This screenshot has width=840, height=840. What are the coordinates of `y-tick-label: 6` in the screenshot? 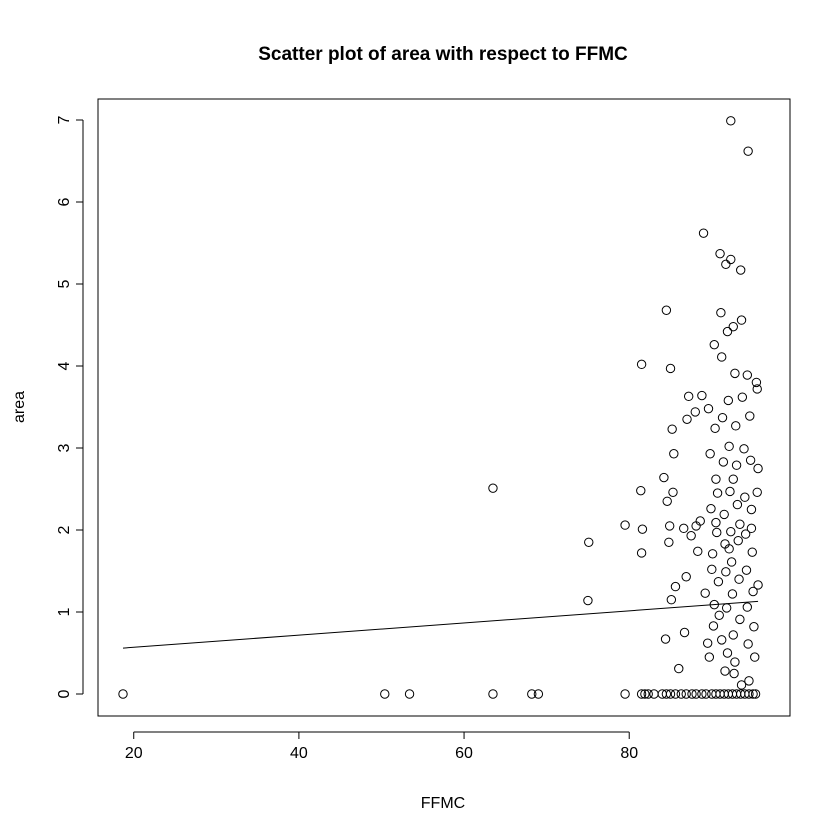 It's located at (64, 201).